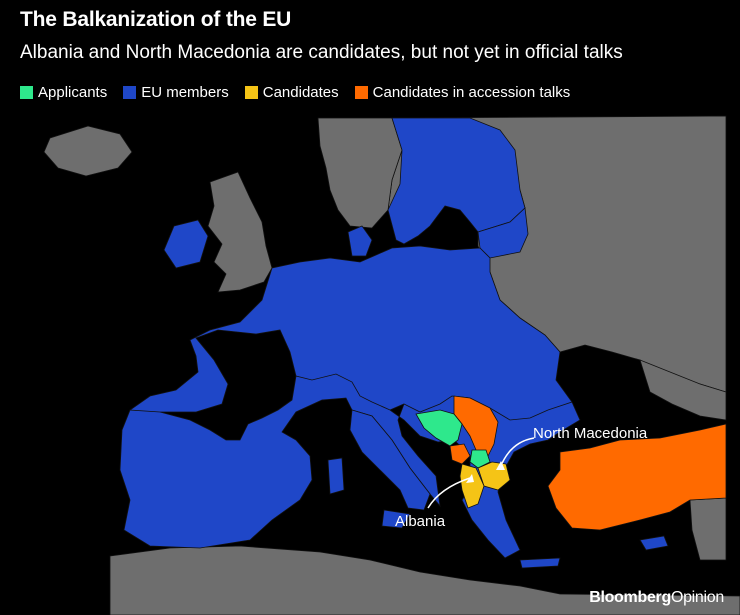 The width and height of the screenshot is (740, 615). I want to click on region-levant, so click(708, 529).